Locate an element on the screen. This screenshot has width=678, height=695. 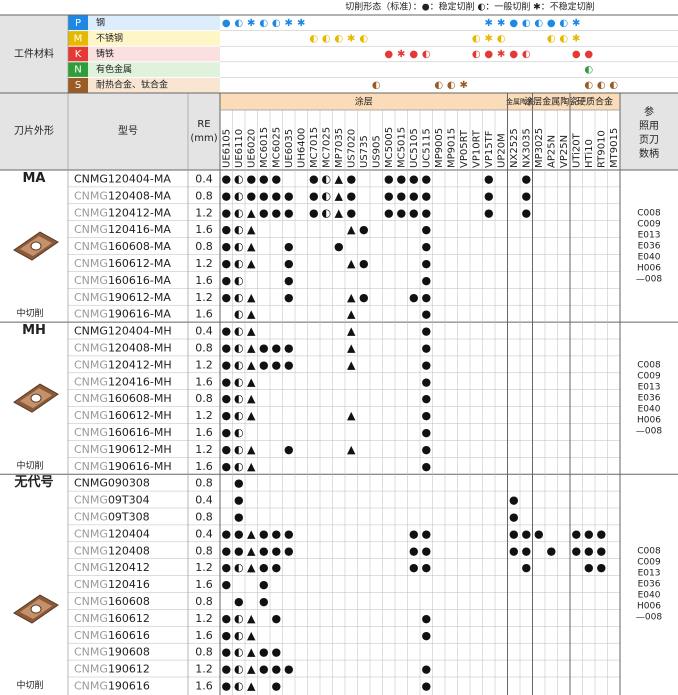
model: CNMG120416-MH is located at coordinates (123, 381).